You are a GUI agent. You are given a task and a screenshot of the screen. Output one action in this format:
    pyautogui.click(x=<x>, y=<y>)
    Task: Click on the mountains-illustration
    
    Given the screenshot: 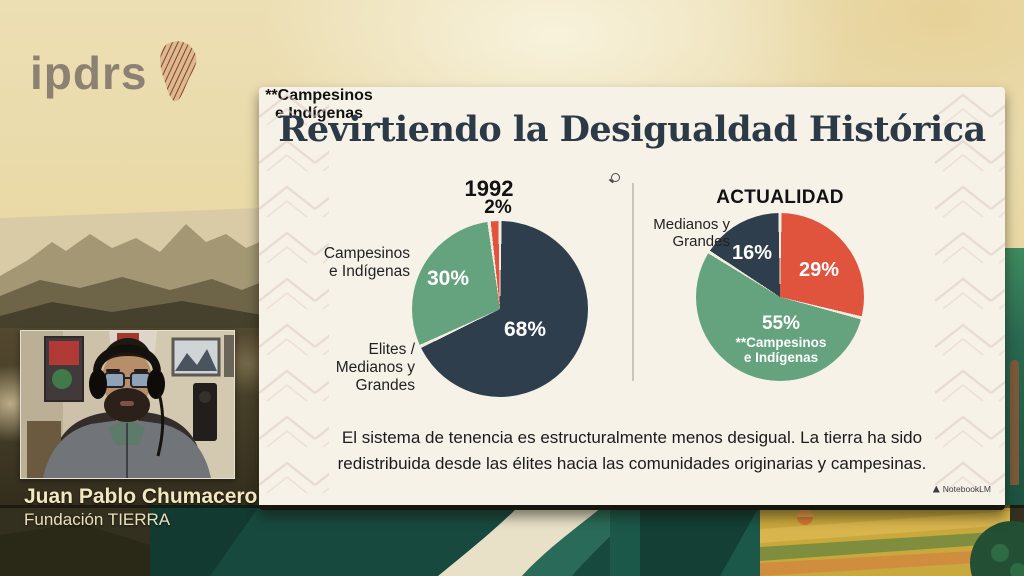 What is the action you would take?
    pyautogui.click(x=131, y=269)
    